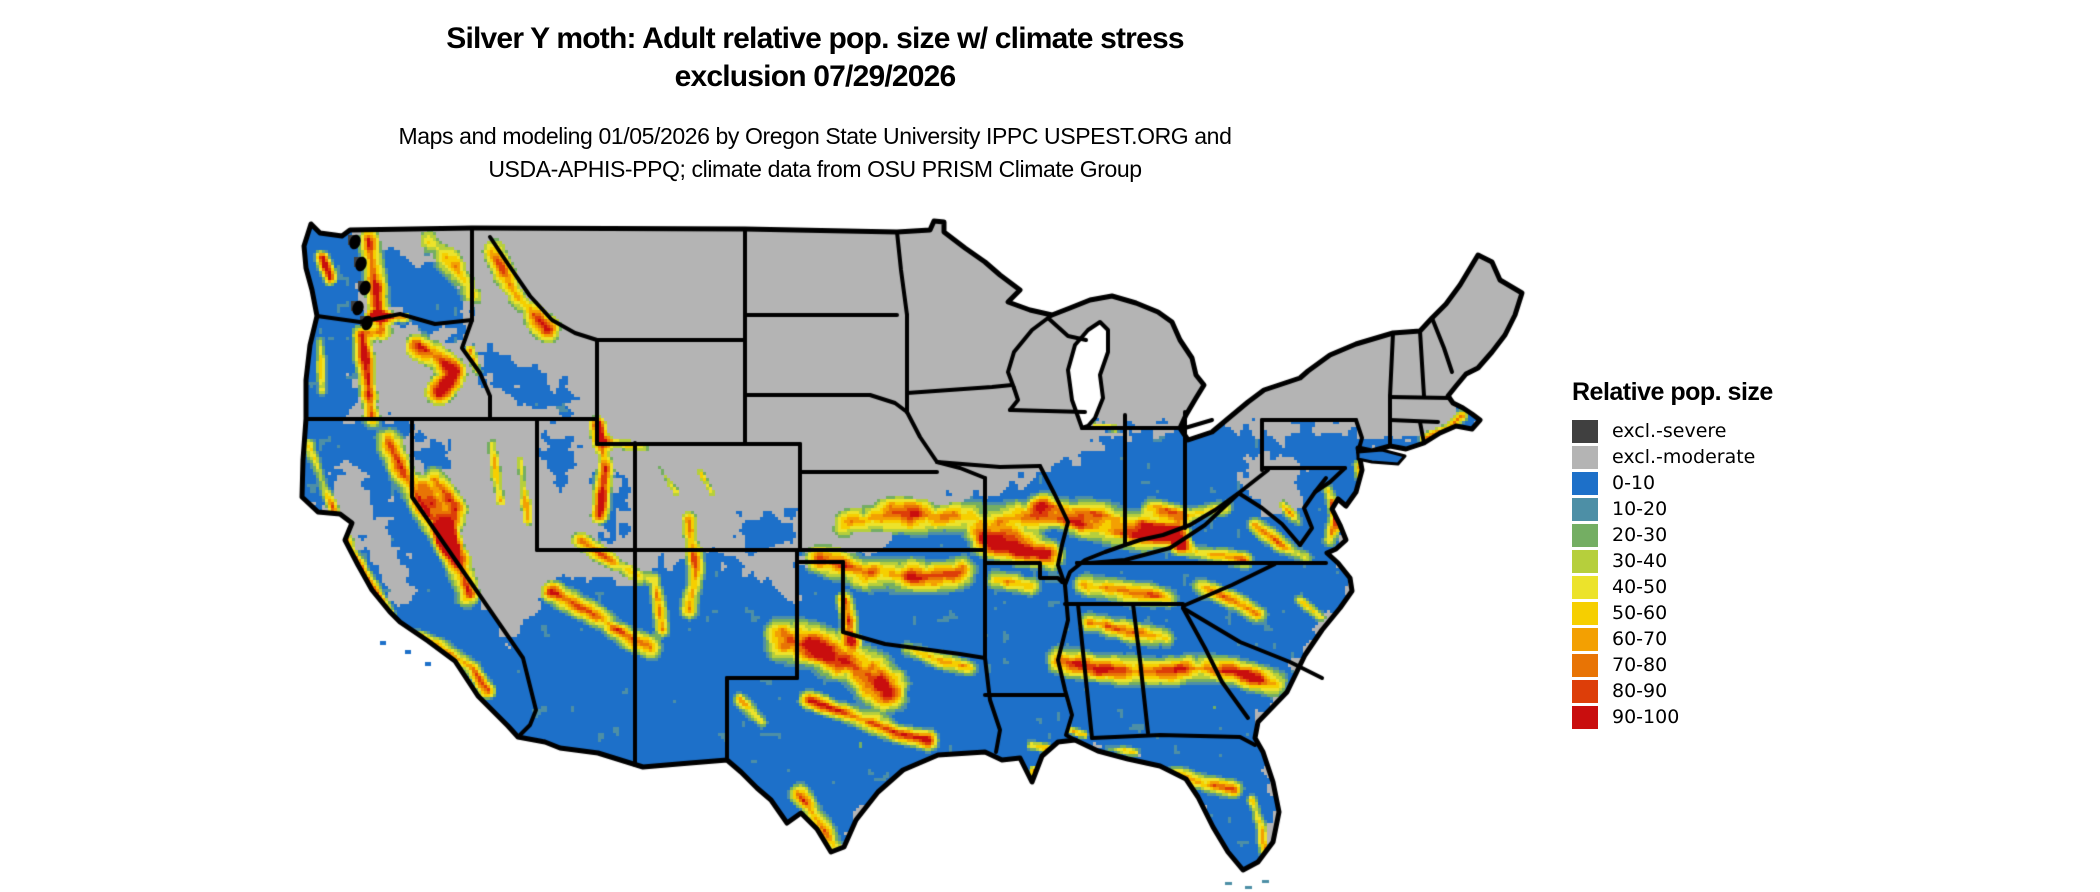 The width and height of the screenshot is (2100, 892). What do you see at coordinates (1672, 587) in the screenshot?
I see `legend-item: 40-50` at bounding box center [1672, 587].